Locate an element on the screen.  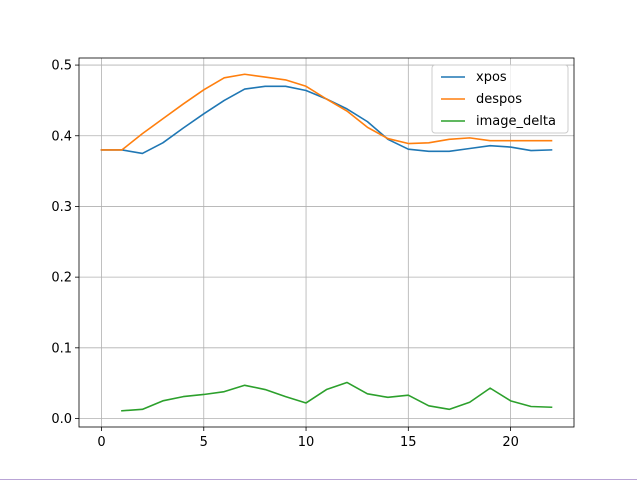
x-tick-label: 20 is located at coordinates (510, 442).